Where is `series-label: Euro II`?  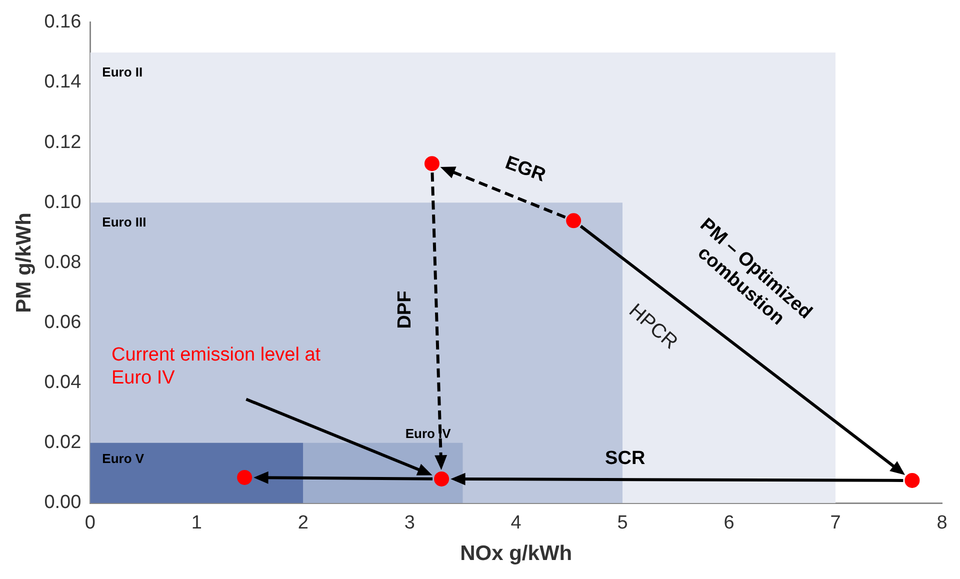 series-label: Euro II is located at coordinates (122, 72).